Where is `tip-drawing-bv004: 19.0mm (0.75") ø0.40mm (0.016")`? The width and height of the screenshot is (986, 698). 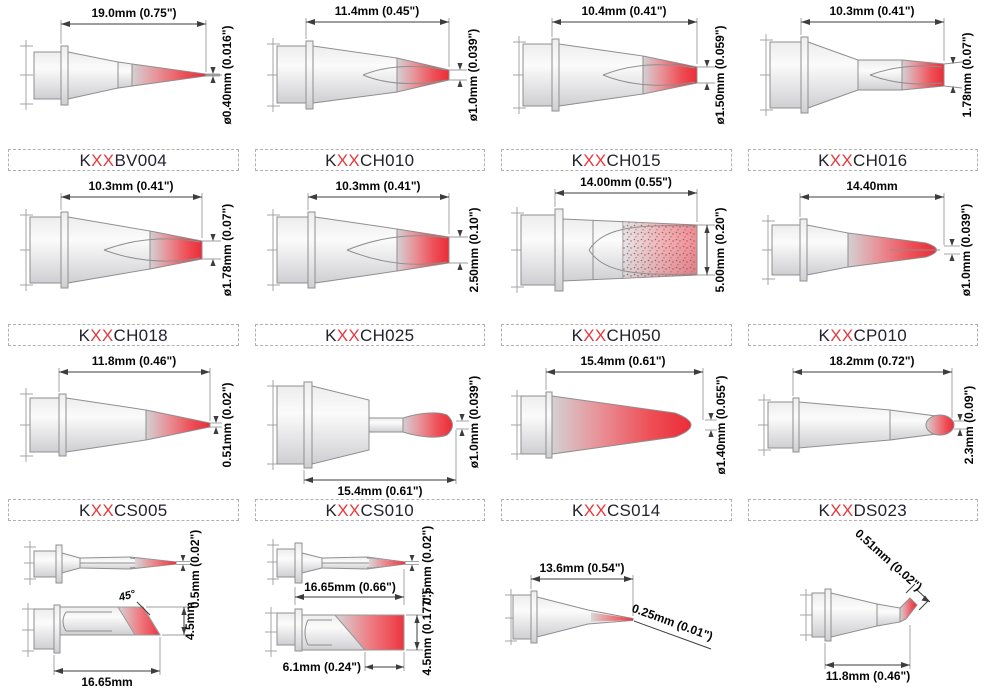 tip-drawing-bv004: 19.0mm (0.75") ø0.40mm (0.016") is located at coordinates (127, 65).